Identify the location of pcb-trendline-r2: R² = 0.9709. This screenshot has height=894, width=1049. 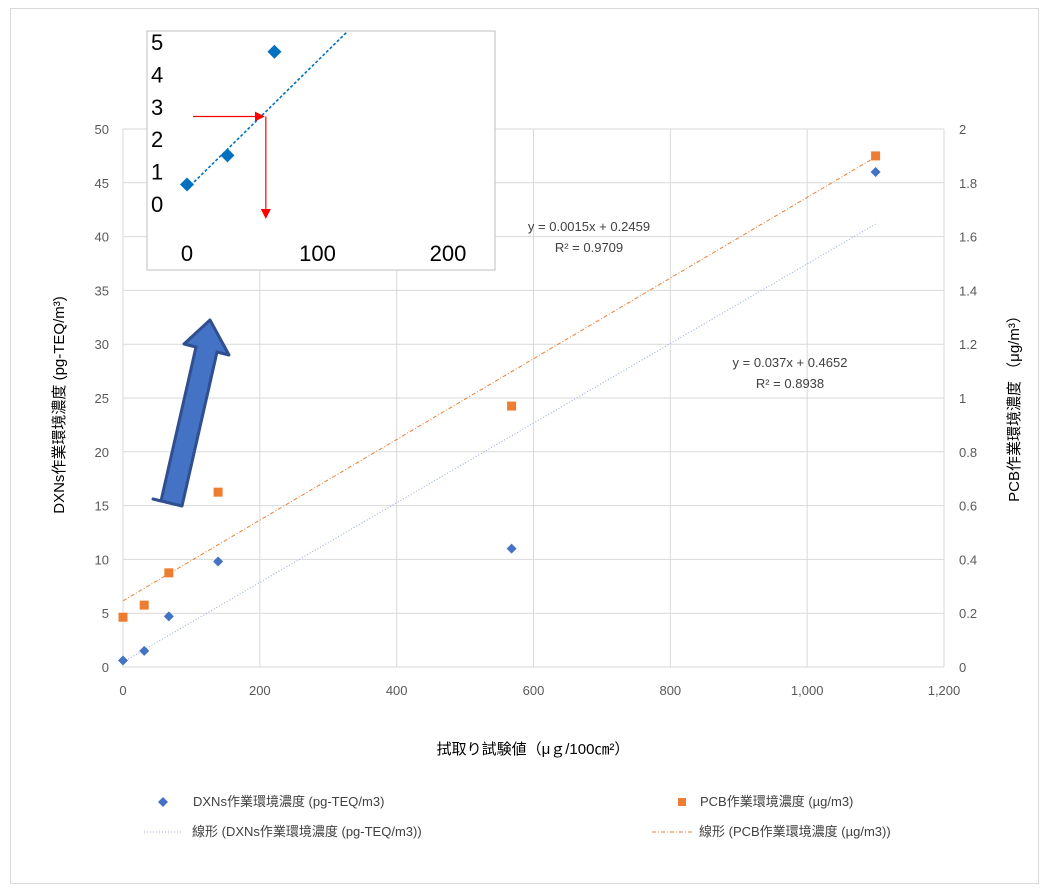
(589, 247).